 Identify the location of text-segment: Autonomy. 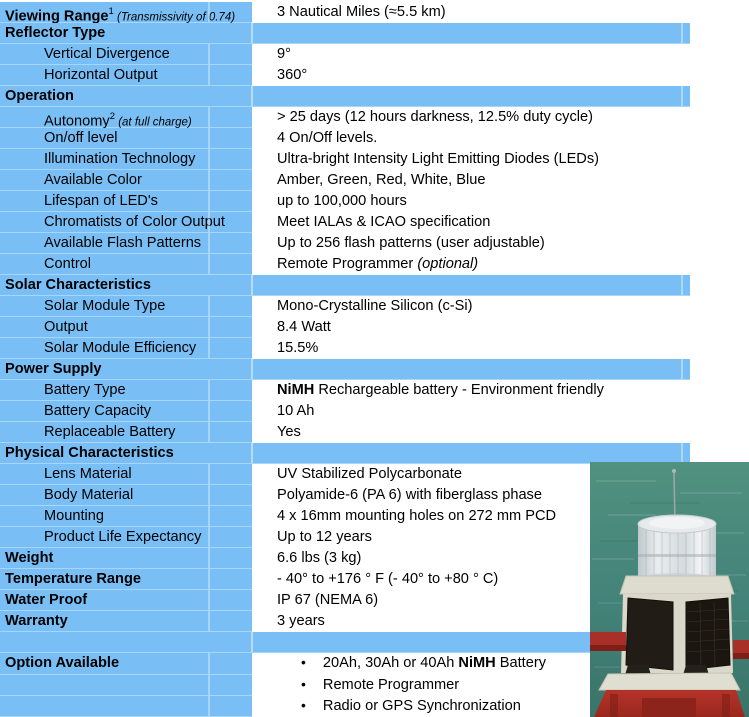
(77, 121).